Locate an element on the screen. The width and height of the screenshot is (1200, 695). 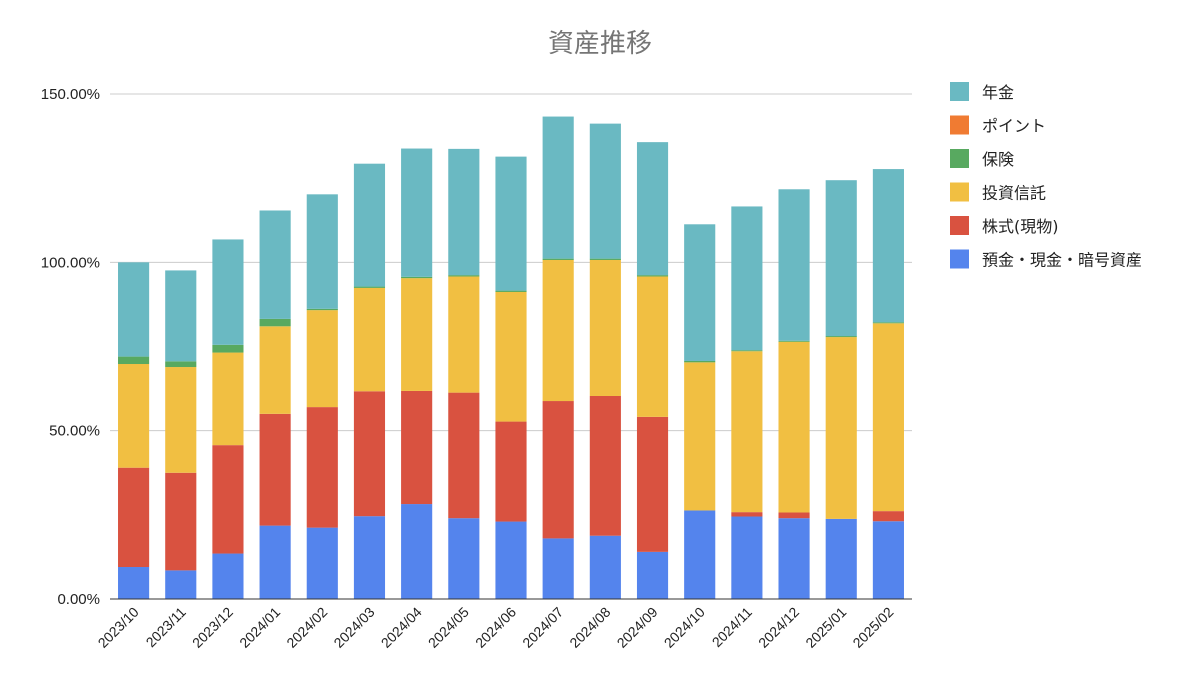
legend-entry: ポイント is located at coordinates (998, 125).